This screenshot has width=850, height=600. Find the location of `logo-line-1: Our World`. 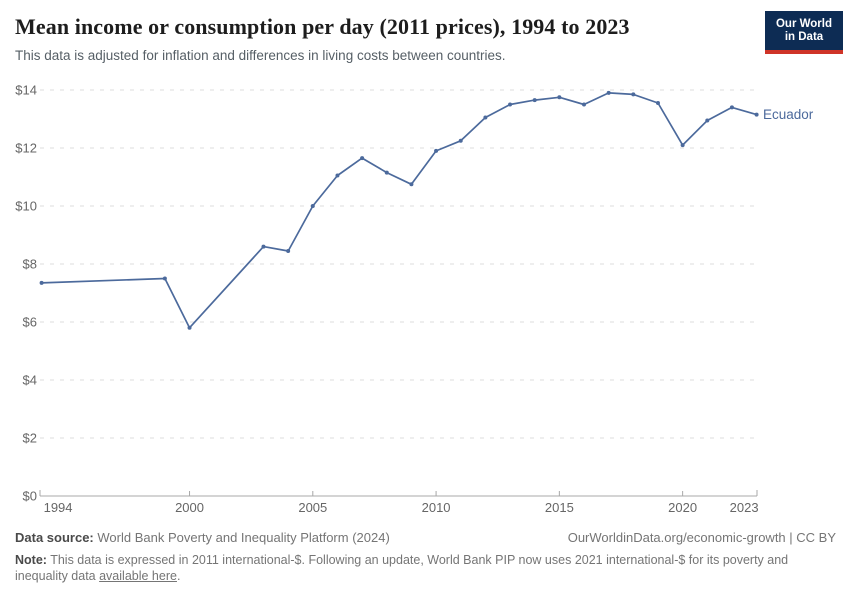

logo-line-1: Our World is located at coordinates (803, 24).